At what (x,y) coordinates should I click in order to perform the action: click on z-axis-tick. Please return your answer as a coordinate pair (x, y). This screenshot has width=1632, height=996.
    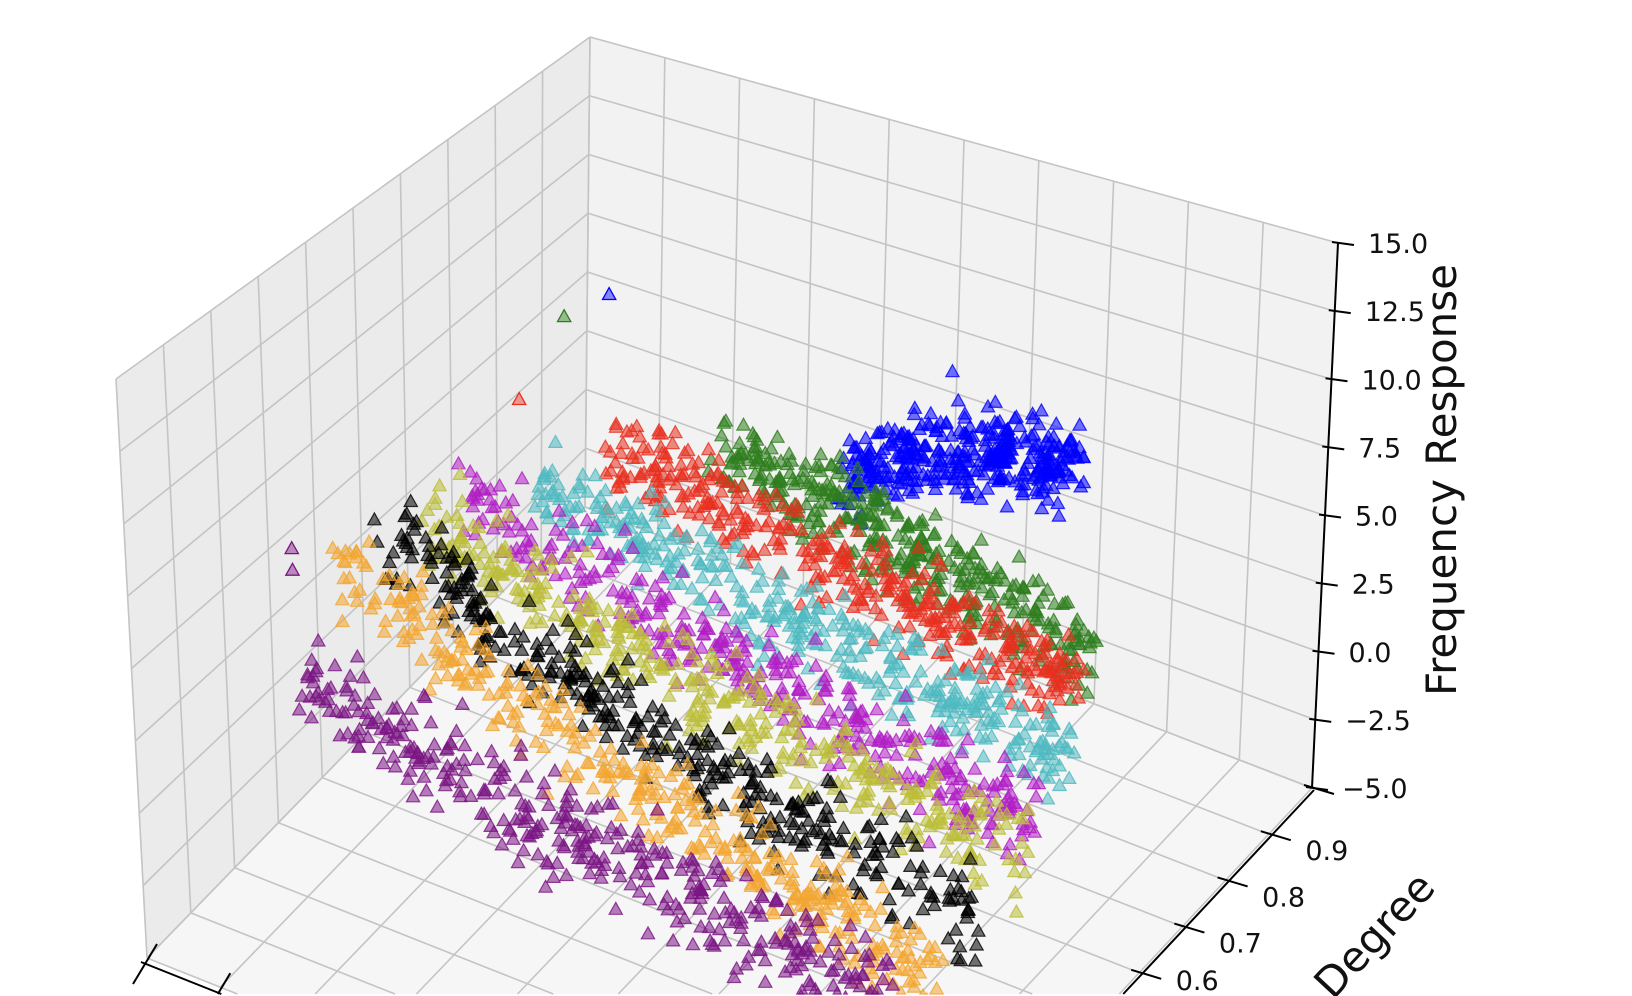
    Looking at the image, I should click on (1343, 243).